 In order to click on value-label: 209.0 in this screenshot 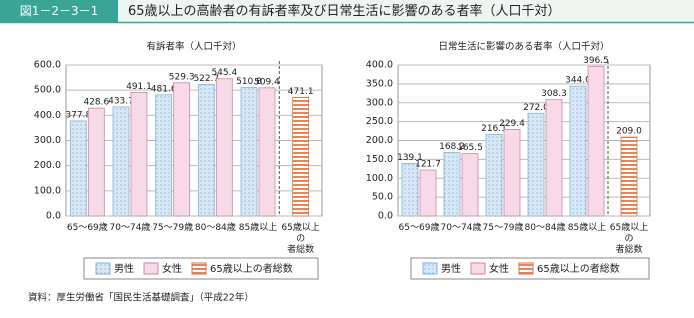, I will do `click(629, 132)`.